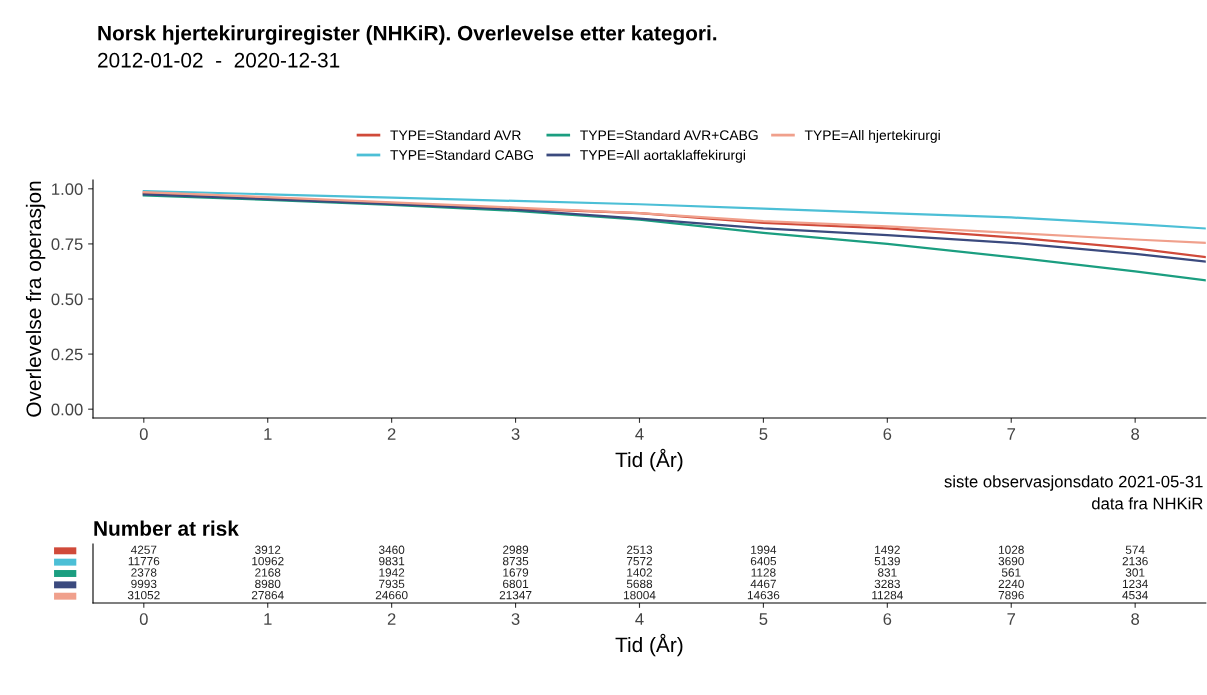  Describe the element at coordinates (407, 35) in the screenshot. I see `chart-title: Norsk hjertekirurgiregister (NHKiR). Overlevelse etter kategori.` at that location.